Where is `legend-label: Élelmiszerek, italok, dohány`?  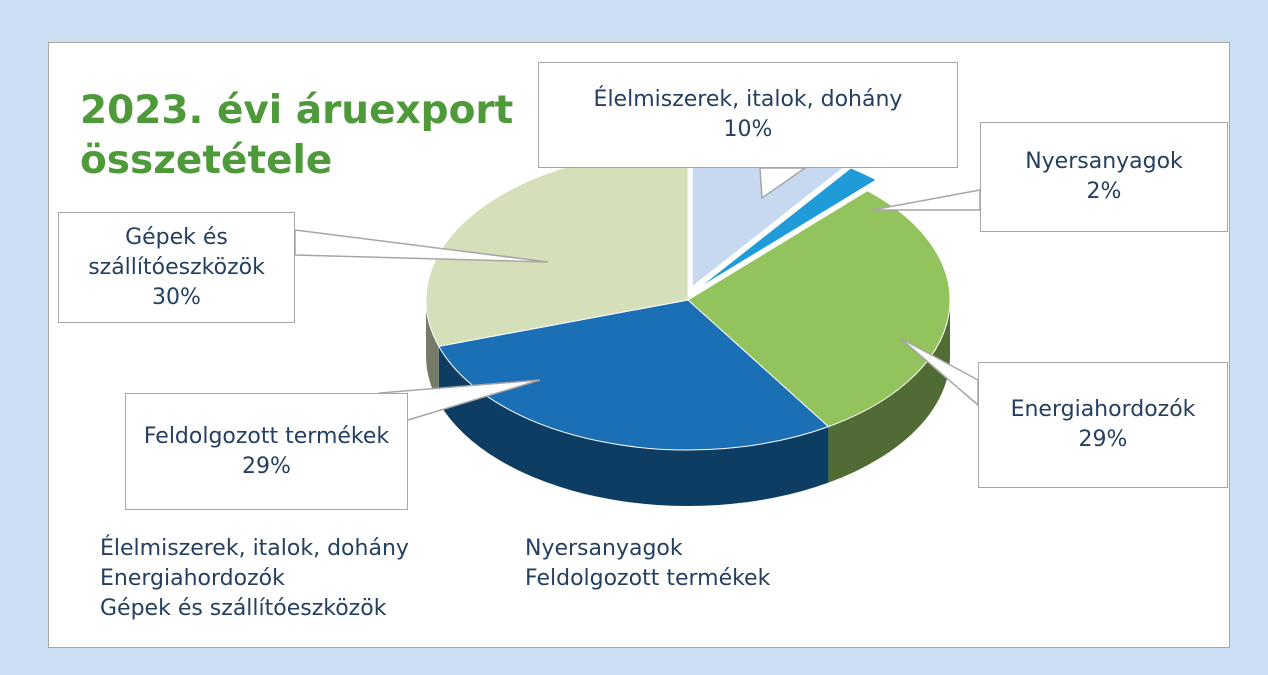
legend-label: Élelmiszerek, italok, dohány is located at coordinates (254, 548).